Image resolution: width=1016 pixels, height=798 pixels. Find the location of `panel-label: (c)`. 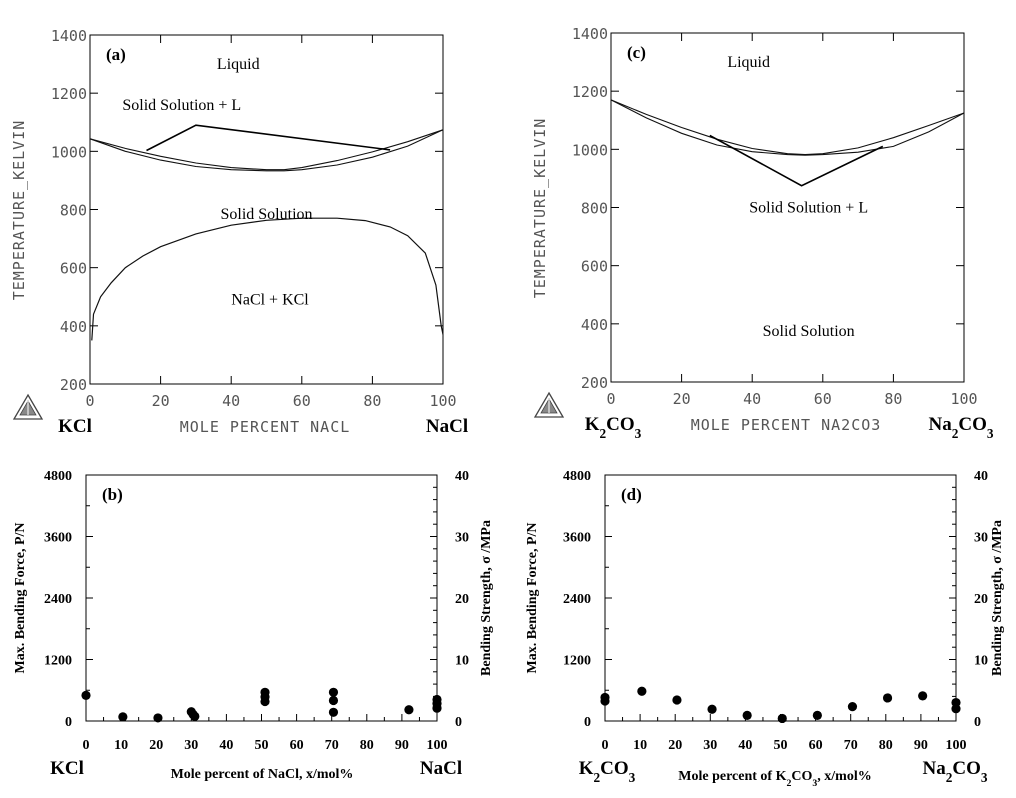

panel-label: (c) is located at coordinates (636, 52).